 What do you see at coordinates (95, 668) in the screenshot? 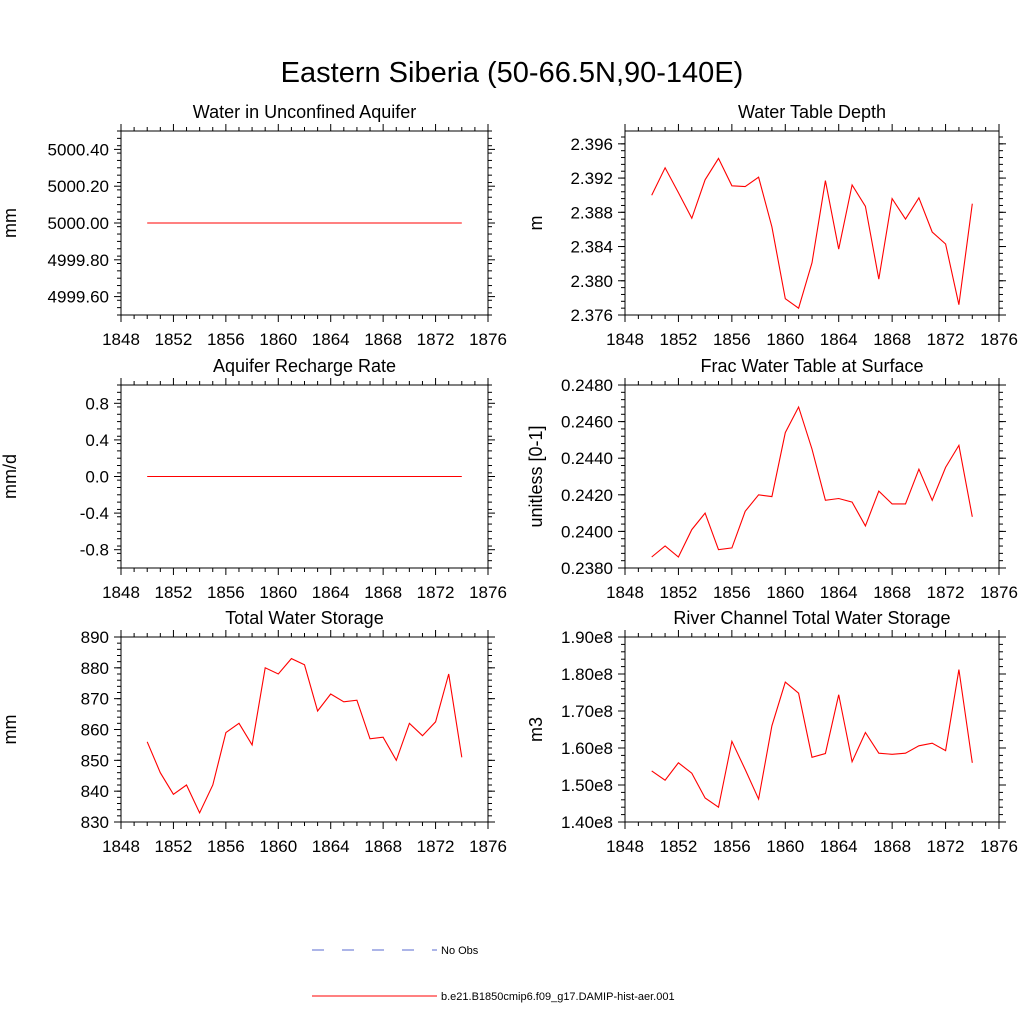
I see `y-tick-label: 880` at bounding box center [95, 668].